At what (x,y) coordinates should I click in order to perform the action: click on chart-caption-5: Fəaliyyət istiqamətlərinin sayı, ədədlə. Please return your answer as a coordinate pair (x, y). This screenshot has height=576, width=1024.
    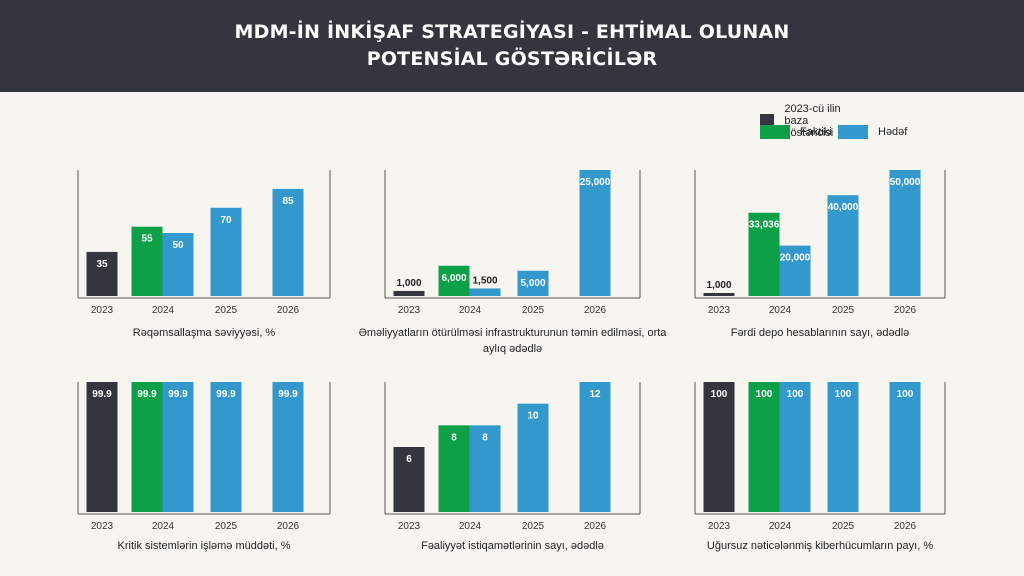
    Looking at the image, I should click on (512, 546).